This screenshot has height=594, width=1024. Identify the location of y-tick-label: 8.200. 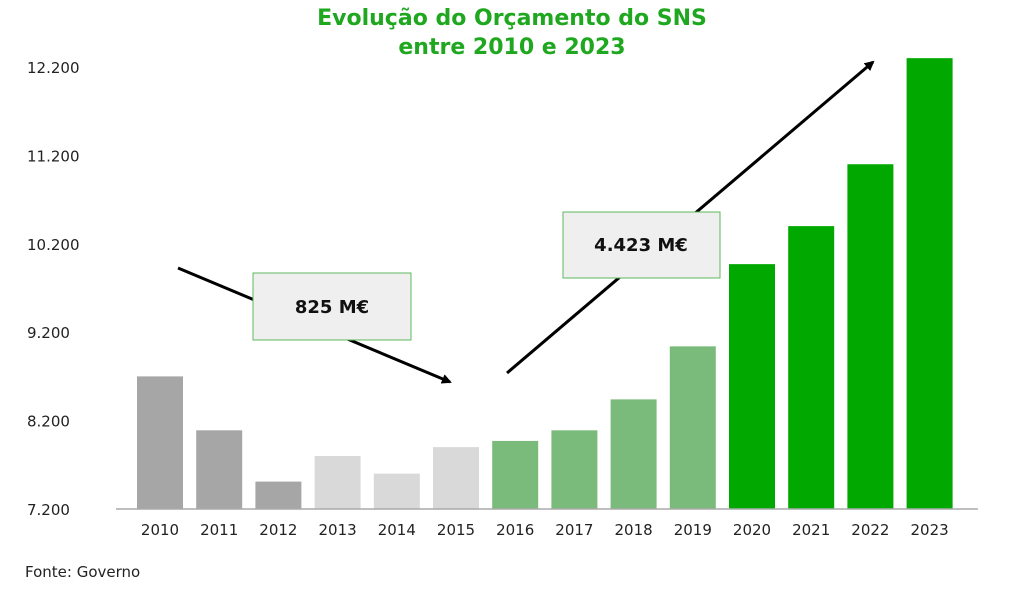
(48, 422).